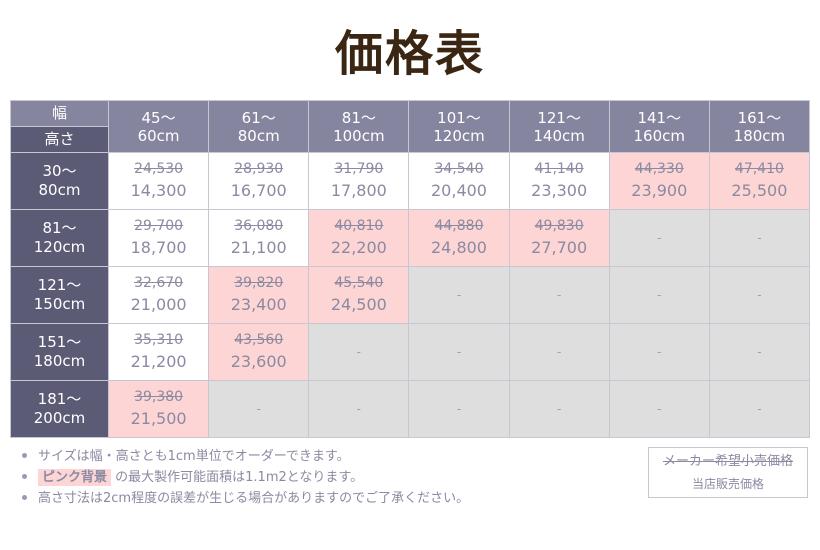 The image size is (820, 550). Describe the element at coordinates (258, 361) in the screenshot. I see `sale-price: 23,600` at that location.